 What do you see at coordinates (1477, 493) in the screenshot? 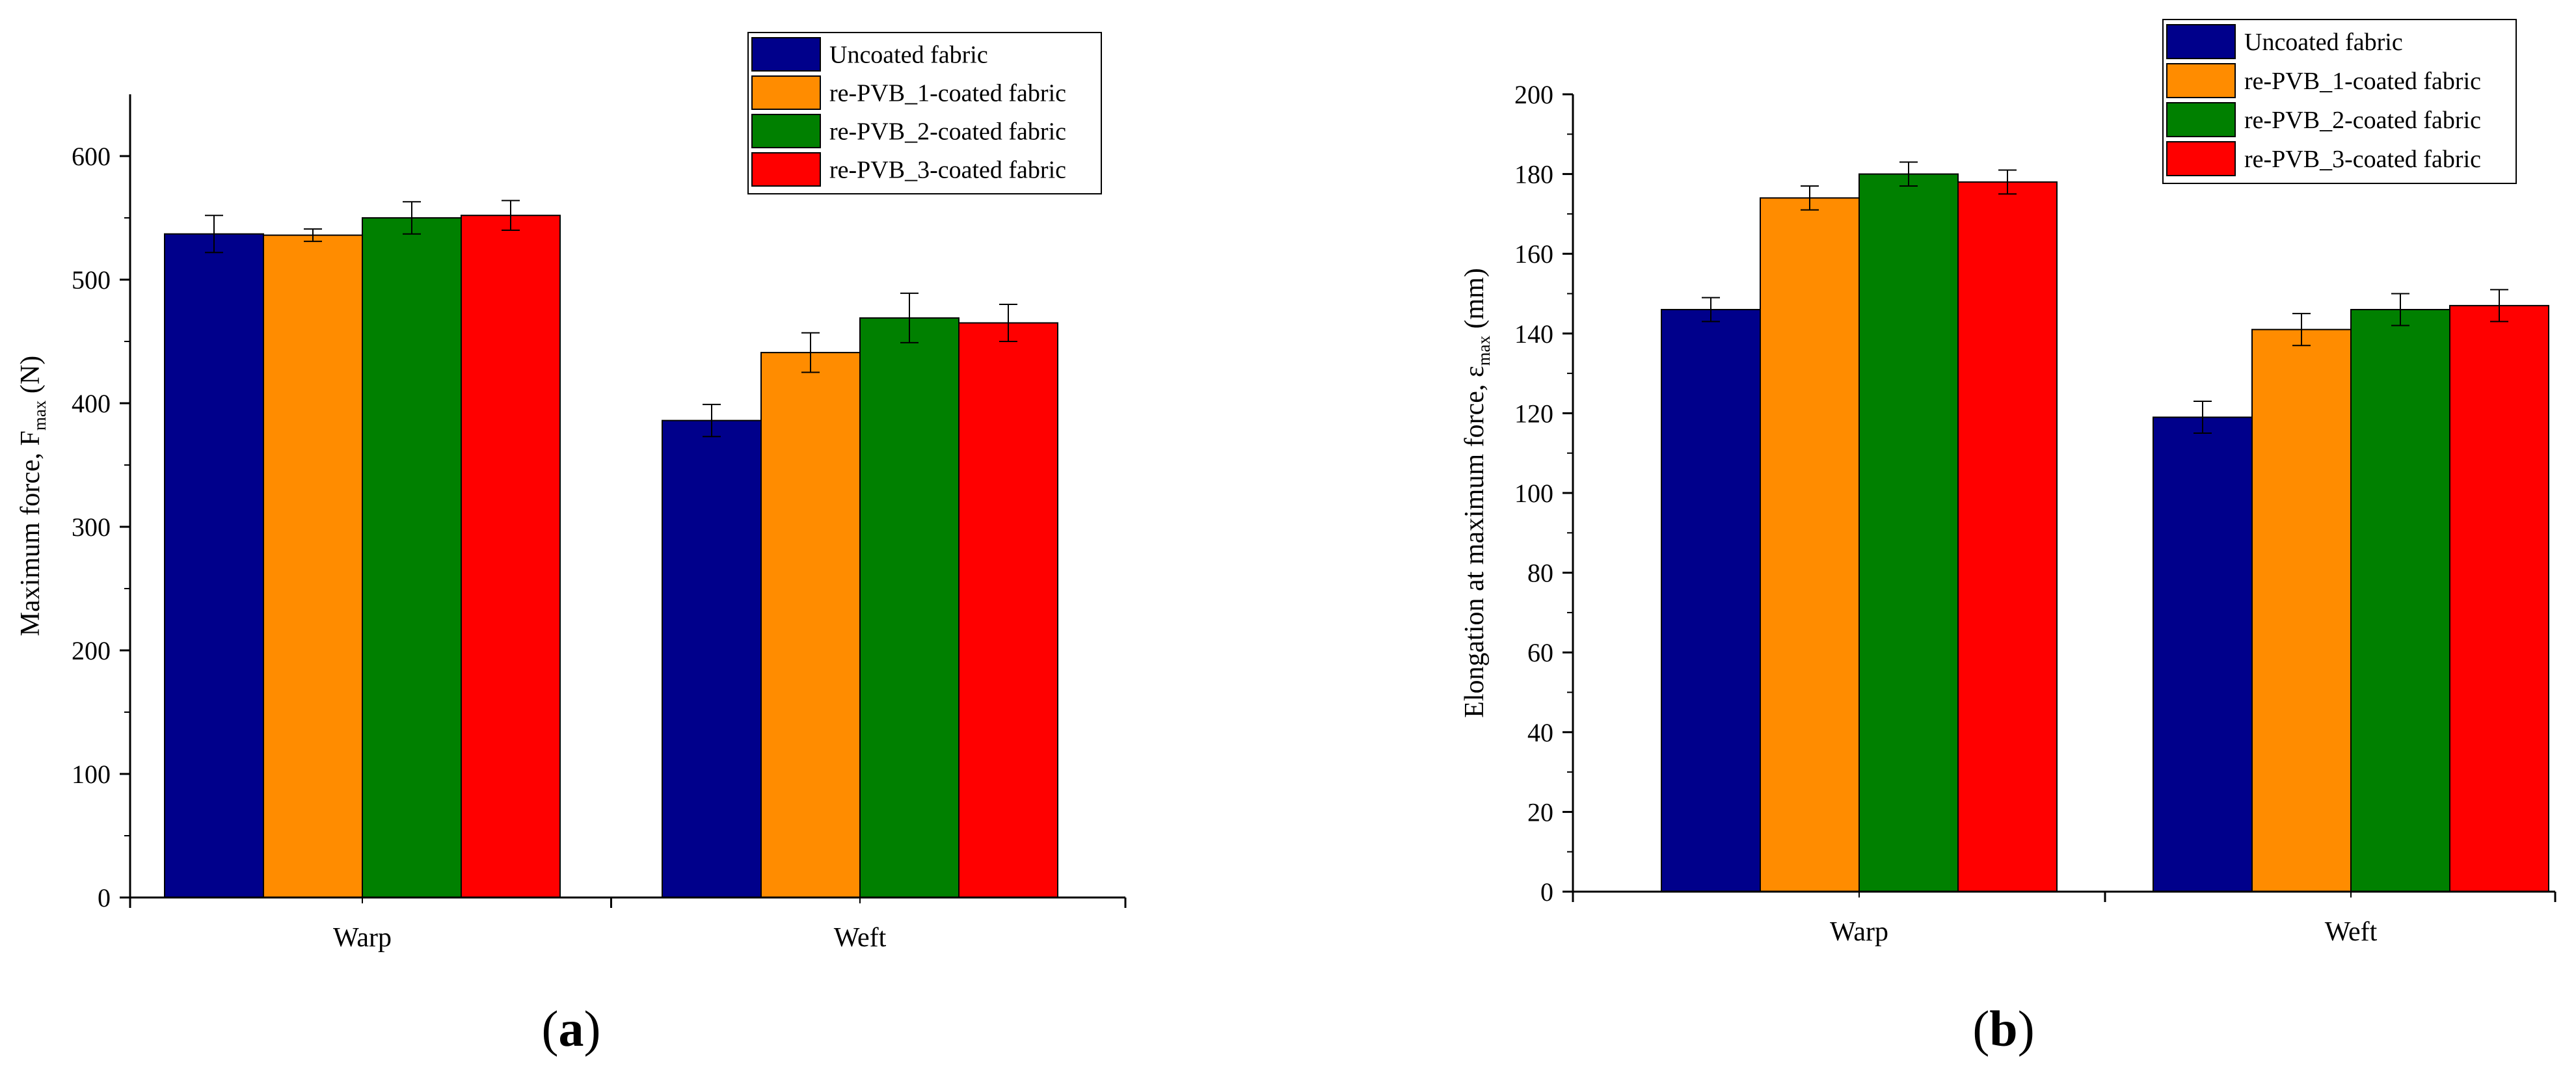
I see `chart-b-y-axis-title: Elongation at maximum force, εmax (mm)` at bounding box center [1477, 493].